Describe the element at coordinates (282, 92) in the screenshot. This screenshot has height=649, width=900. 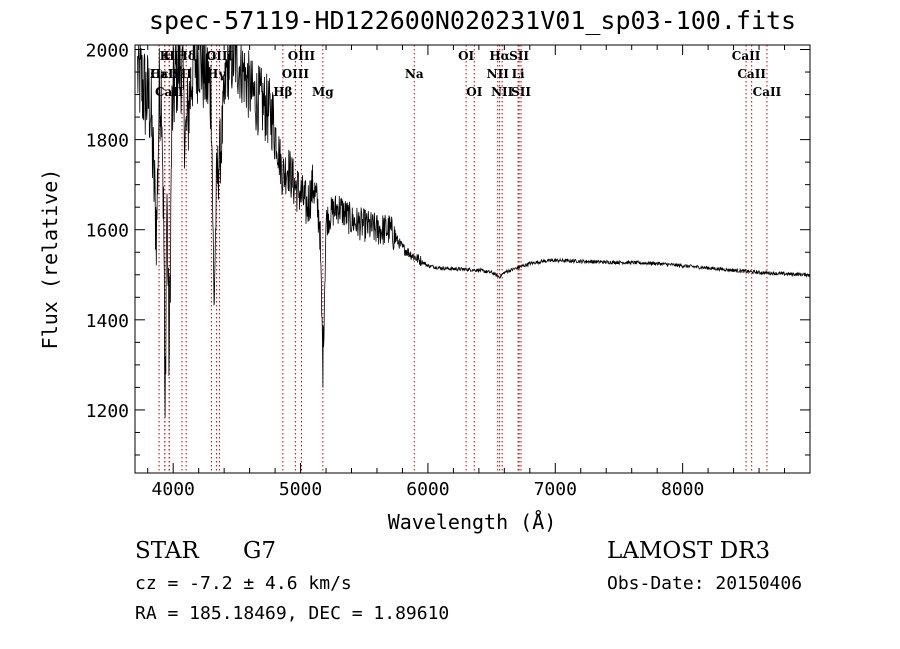
I see `line-marker-label: Hβ` at that location.